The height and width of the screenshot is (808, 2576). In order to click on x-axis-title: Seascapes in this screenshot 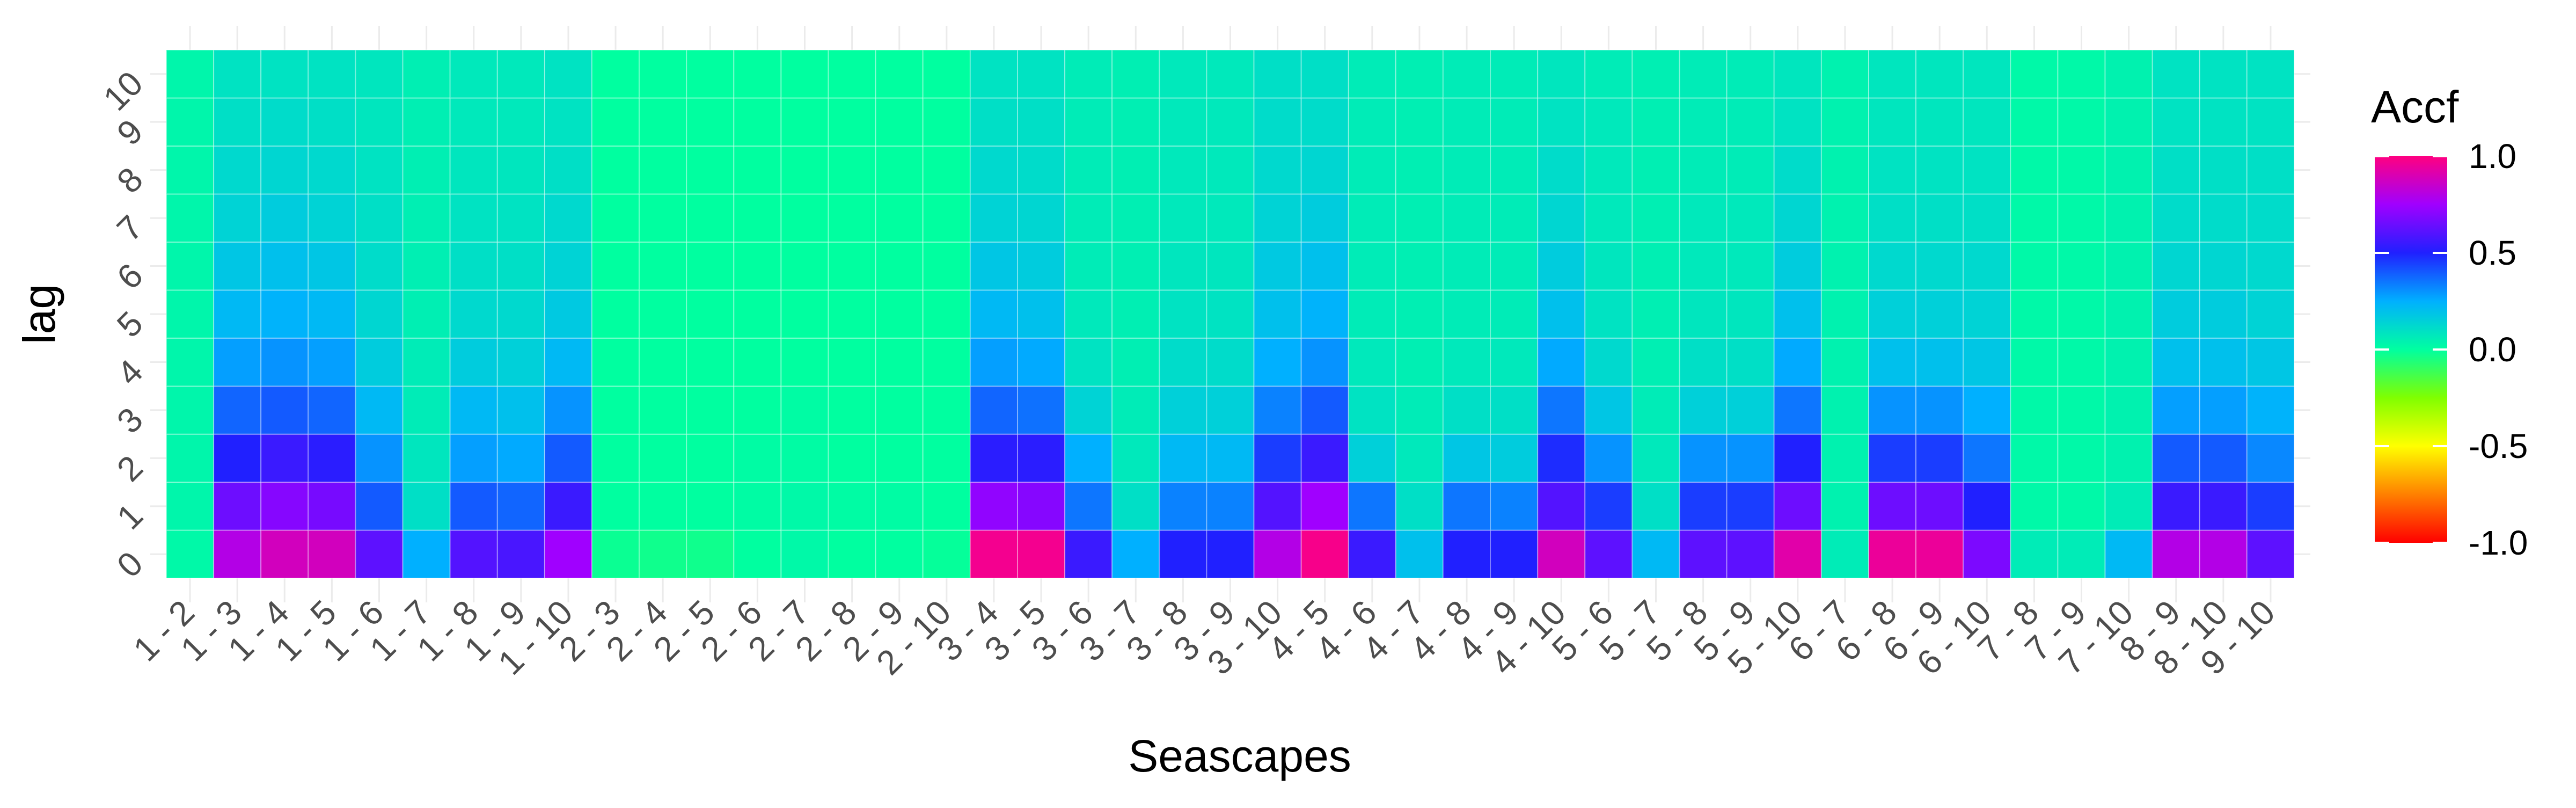, I will do `click(1239, 756)`.